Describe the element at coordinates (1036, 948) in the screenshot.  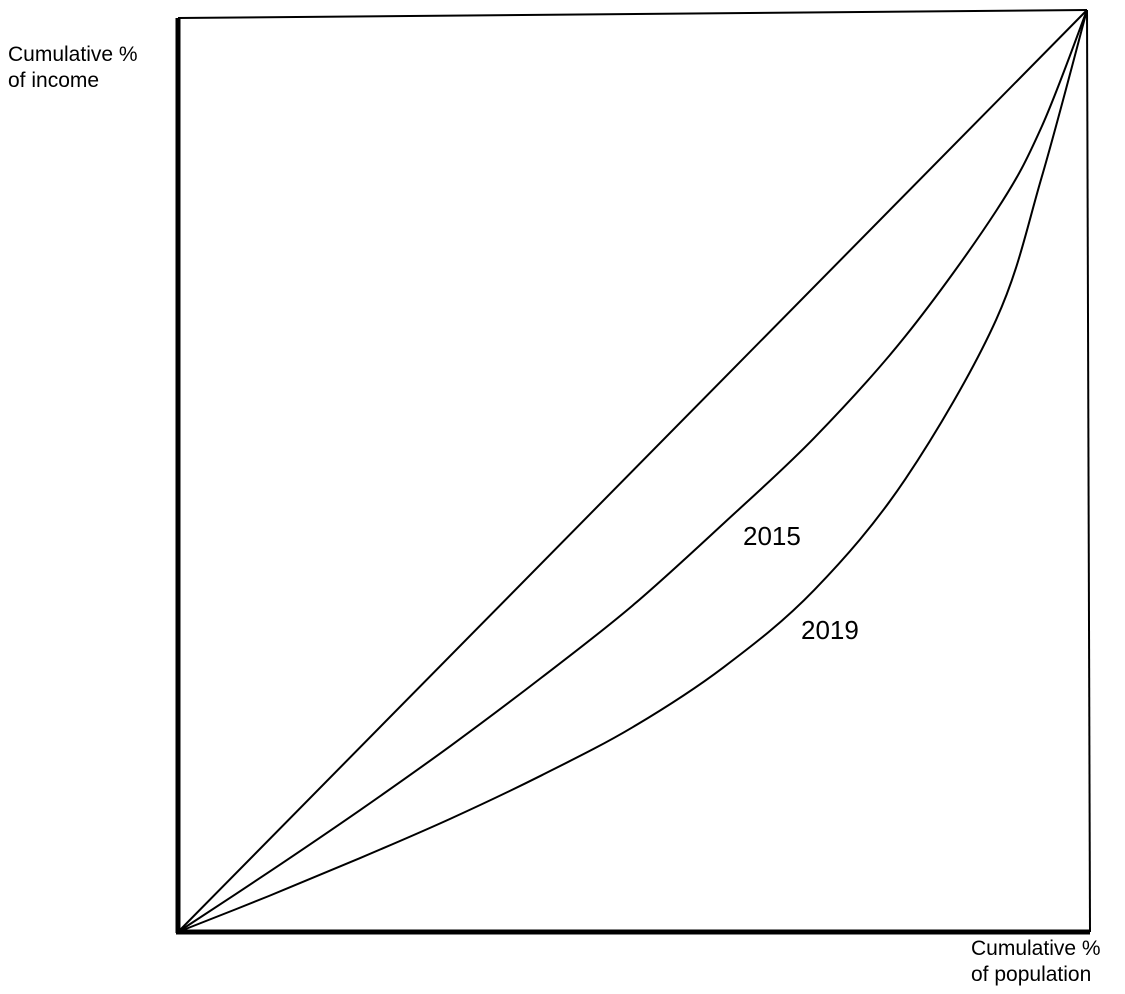
I see `x-axis-label-line-1: Cumulative %` at that location.